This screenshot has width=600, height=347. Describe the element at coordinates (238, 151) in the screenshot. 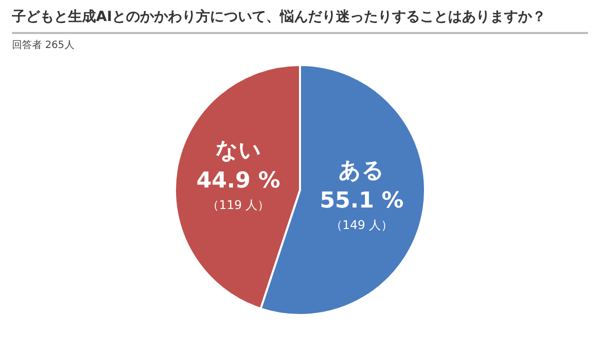

I see `slice-label: ない` at that location.